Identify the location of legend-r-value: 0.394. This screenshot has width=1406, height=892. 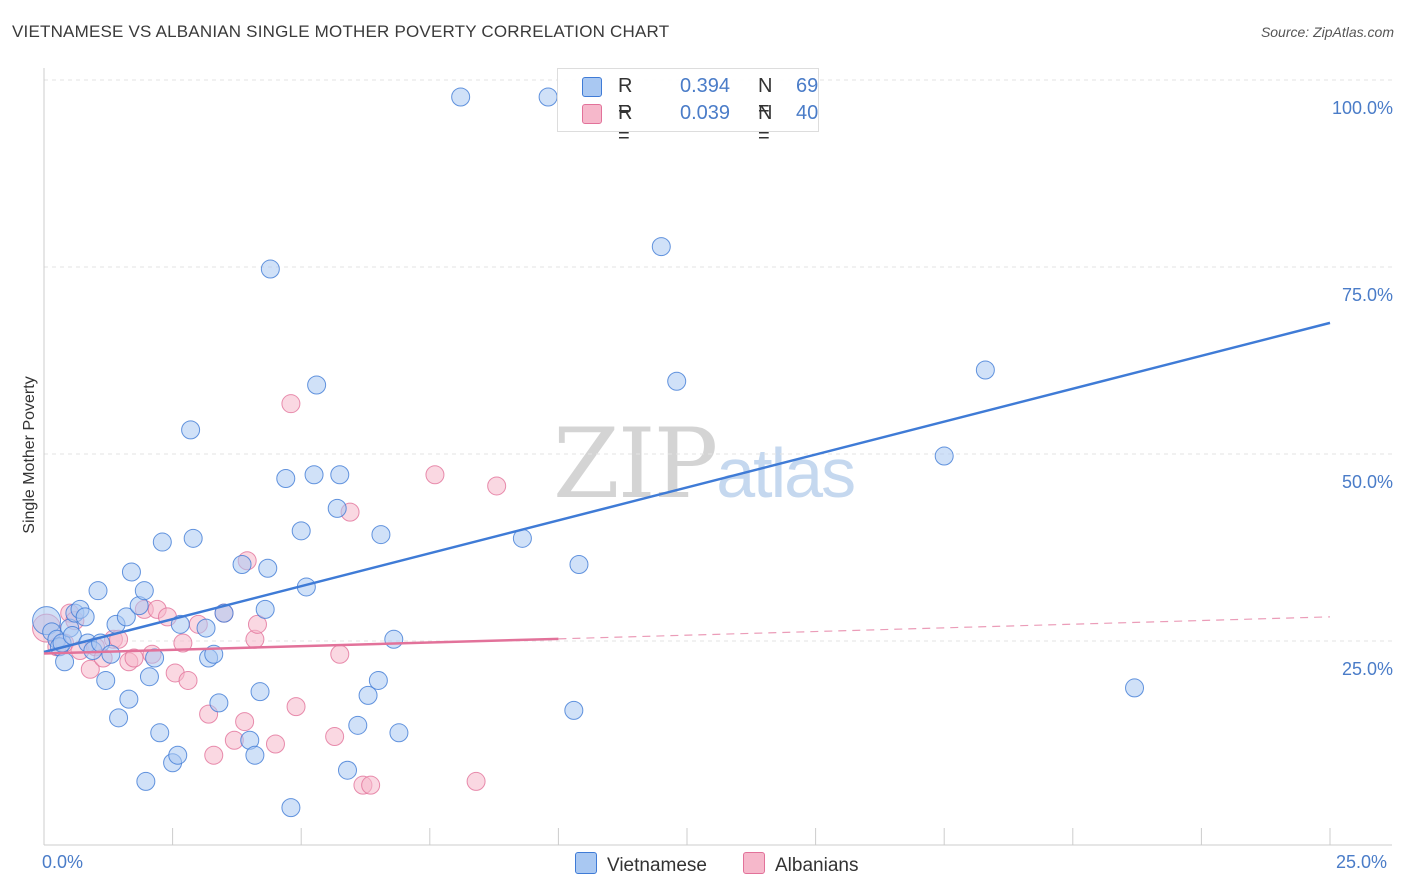
(705, 86).